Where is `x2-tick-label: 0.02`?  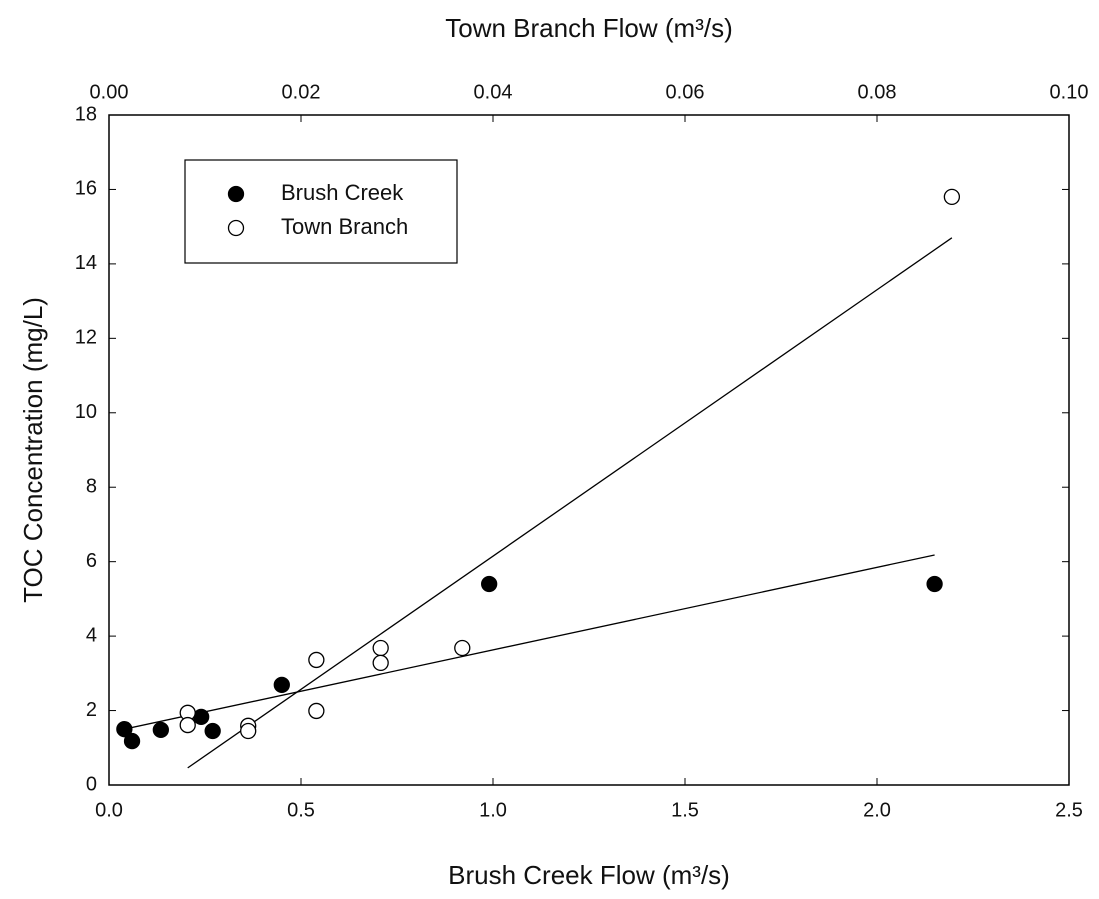
x2-tick-label: 0.02 is located at coordinates (301, 92).